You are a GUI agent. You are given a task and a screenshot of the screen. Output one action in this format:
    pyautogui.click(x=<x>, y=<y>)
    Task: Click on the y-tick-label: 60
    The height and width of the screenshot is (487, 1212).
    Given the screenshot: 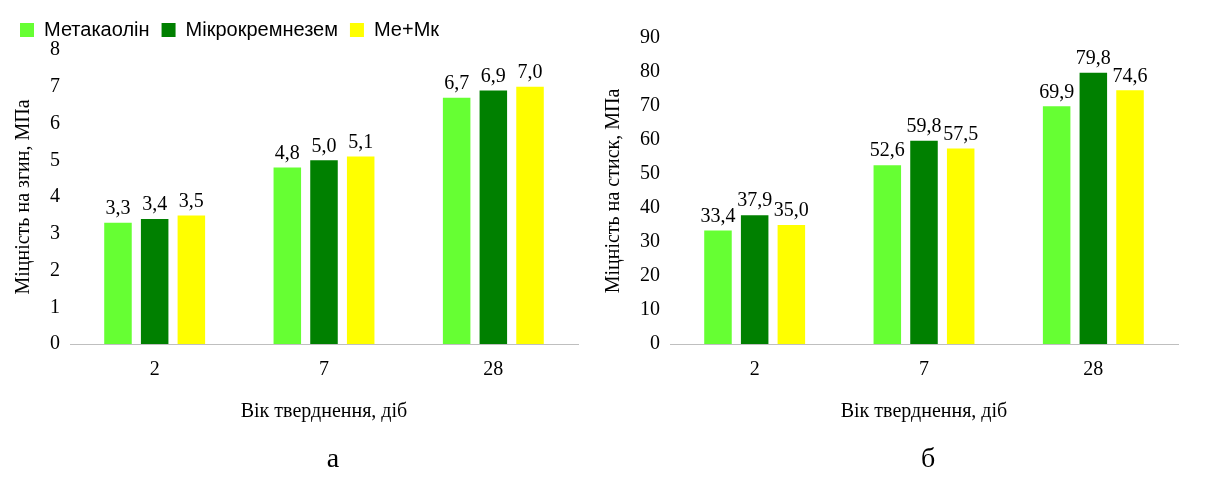 What is the action you would take?
    pyautogui.click(x=650, y=138)
    